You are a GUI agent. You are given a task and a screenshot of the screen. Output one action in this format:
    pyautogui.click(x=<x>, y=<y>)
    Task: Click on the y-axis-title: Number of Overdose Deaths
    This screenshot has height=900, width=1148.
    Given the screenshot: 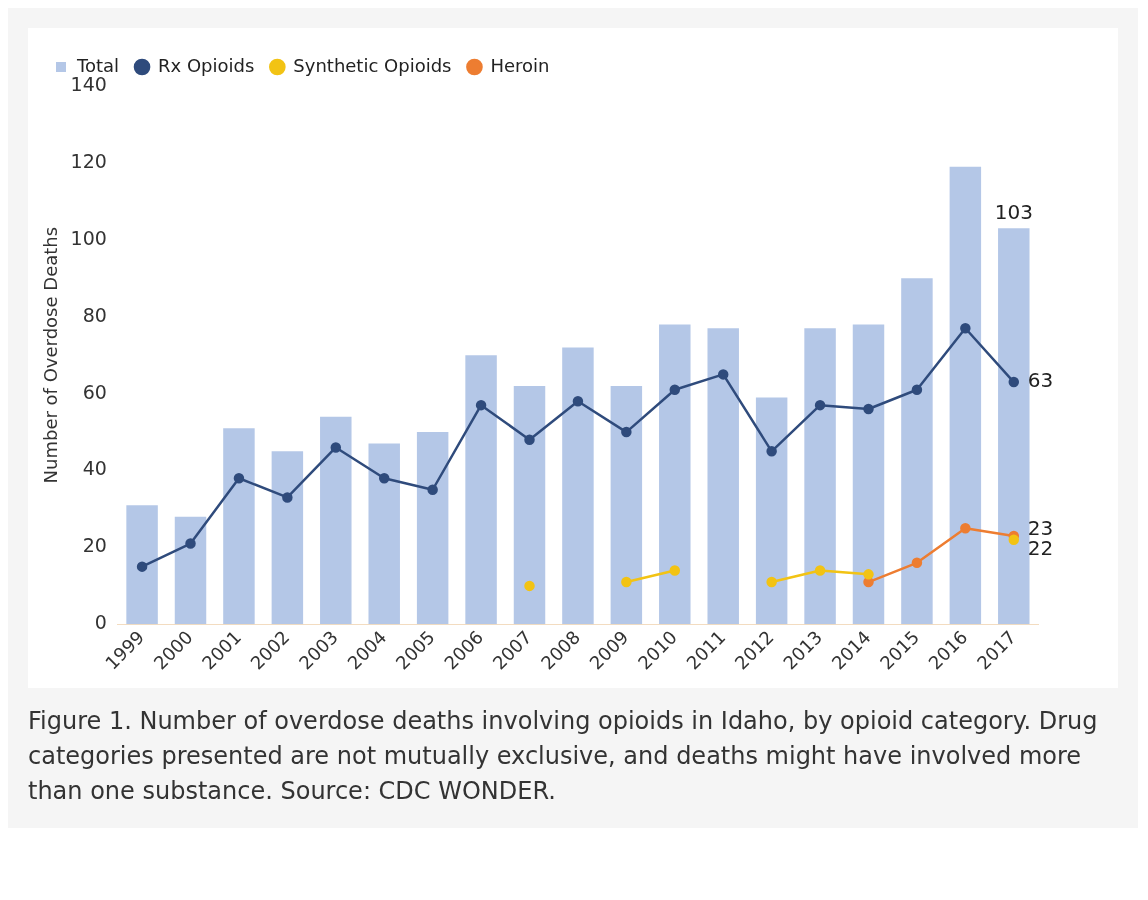 What is the action you would take?
    pyautogui.click(x=51, y=355)
    